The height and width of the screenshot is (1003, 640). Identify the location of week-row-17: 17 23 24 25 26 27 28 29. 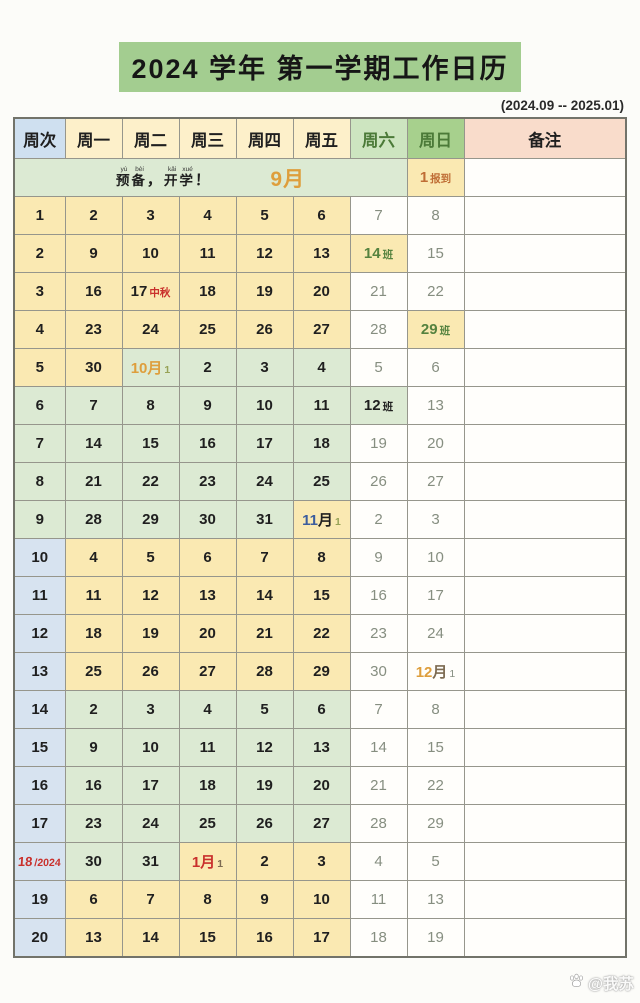
(320, 823).